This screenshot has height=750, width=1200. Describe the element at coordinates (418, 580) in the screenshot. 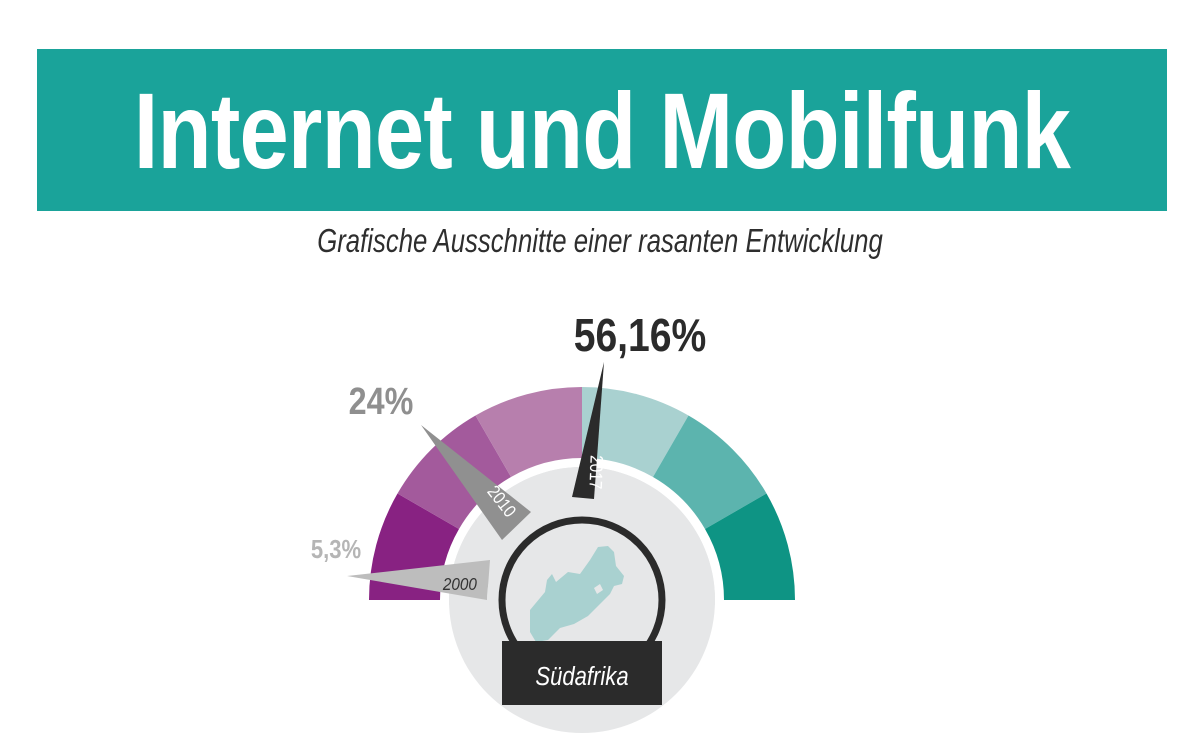

I see `needle-2000: 2000` at that location.